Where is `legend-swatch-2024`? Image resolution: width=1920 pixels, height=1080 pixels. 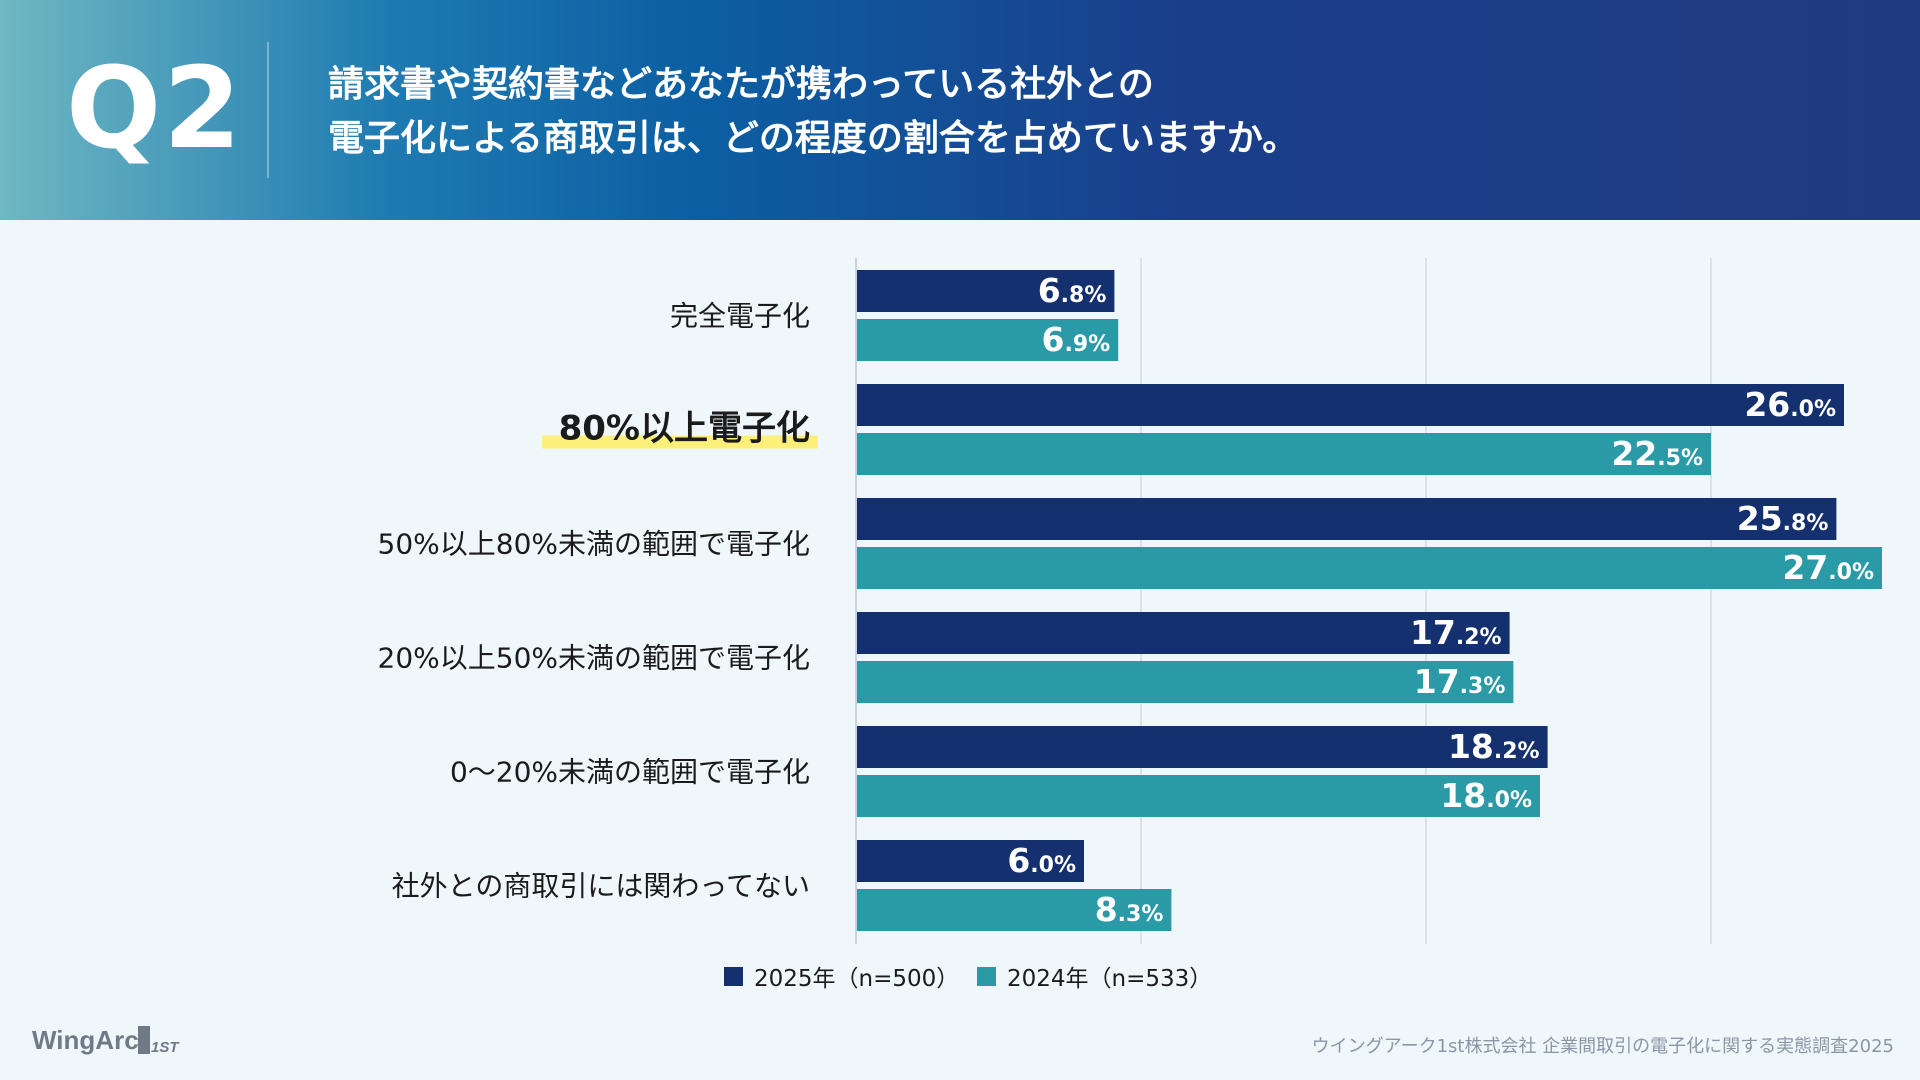
legend-swatch-2024 is located at coordinates (986, 976).